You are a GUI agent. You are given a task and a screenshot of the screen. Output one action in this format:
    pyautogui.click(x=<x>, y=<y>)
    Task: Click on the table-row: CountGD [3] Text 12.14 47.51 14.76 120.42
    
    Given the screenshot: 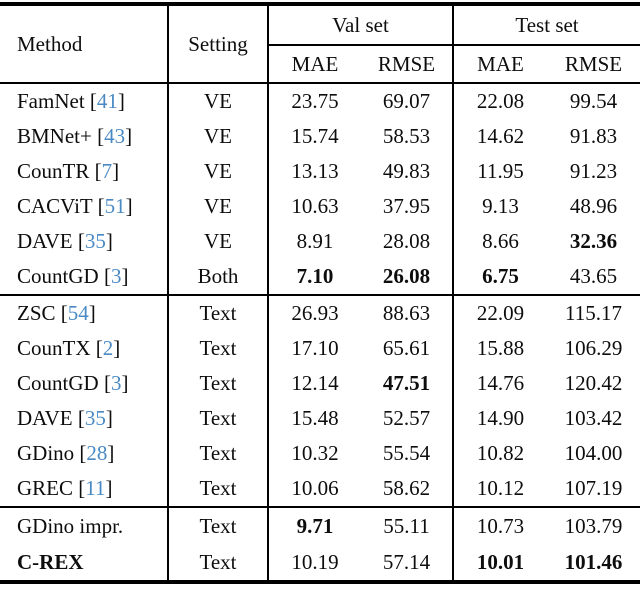 What is the action you would take?
    pyautogui.click(x=320, y=383)
    